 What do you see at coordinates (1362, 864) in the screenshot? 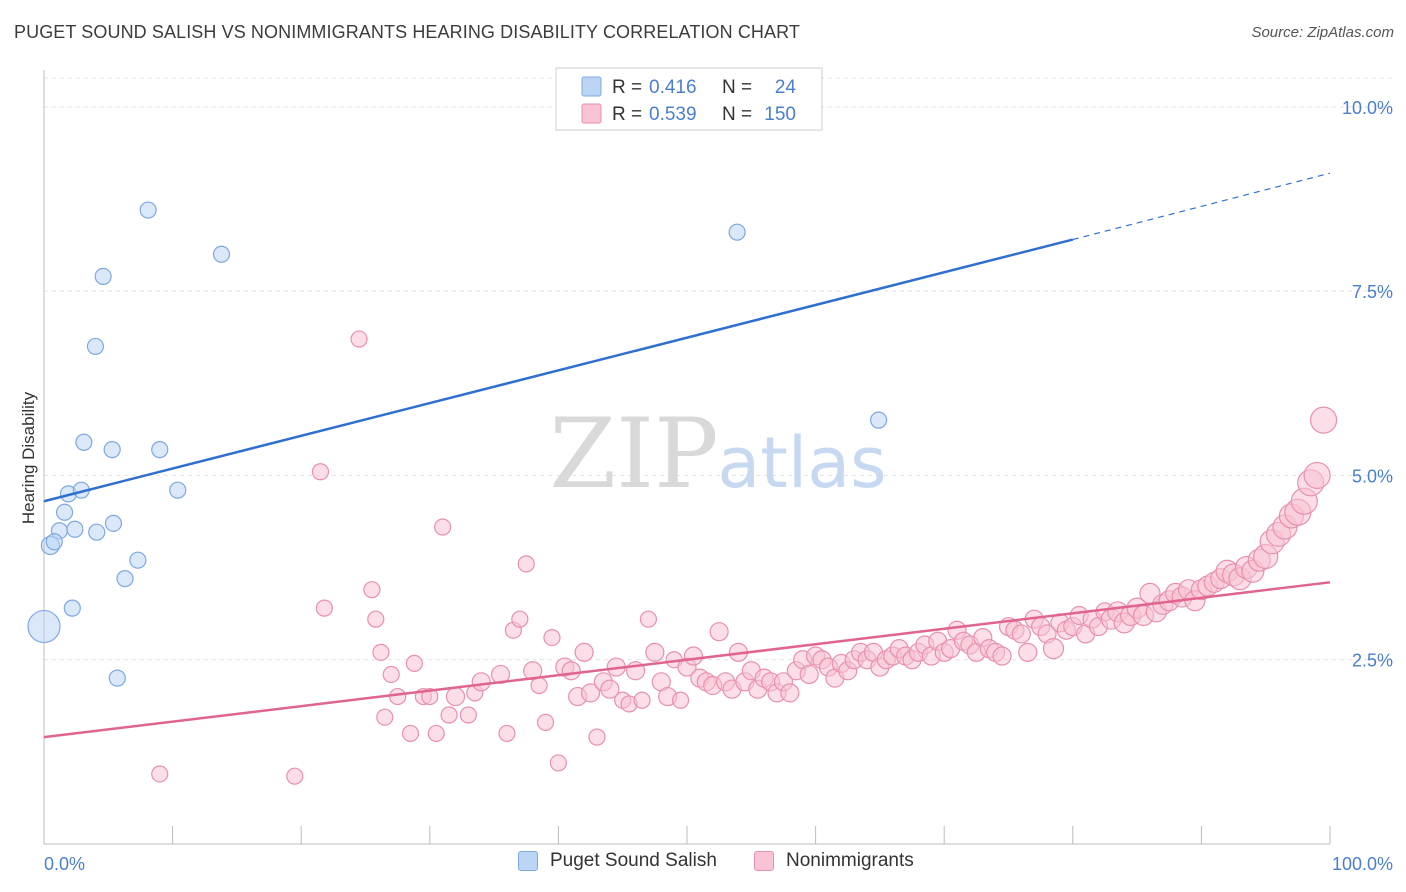
I see `x-tick-label: 100.0%` at bounding box center [1362, 864].